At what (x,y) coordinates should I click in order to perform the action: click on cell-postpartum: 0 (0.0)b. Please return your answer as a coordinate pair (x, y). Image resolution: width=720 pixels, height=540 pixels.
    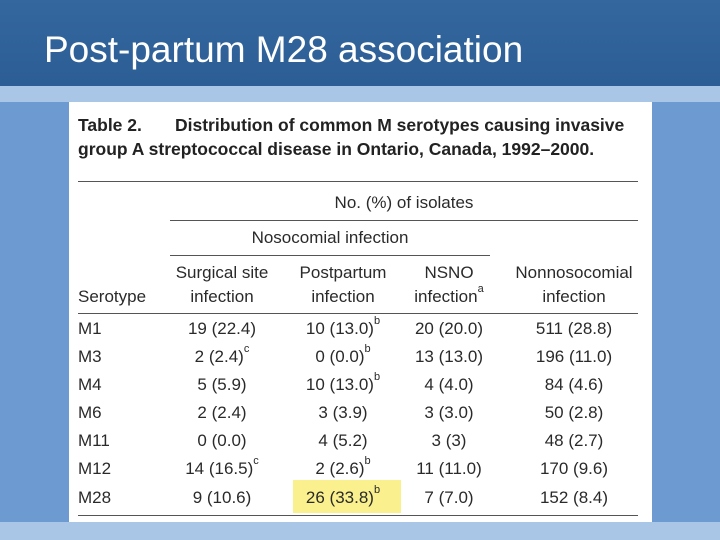
    Looking at the image, I should click on (343, 355).